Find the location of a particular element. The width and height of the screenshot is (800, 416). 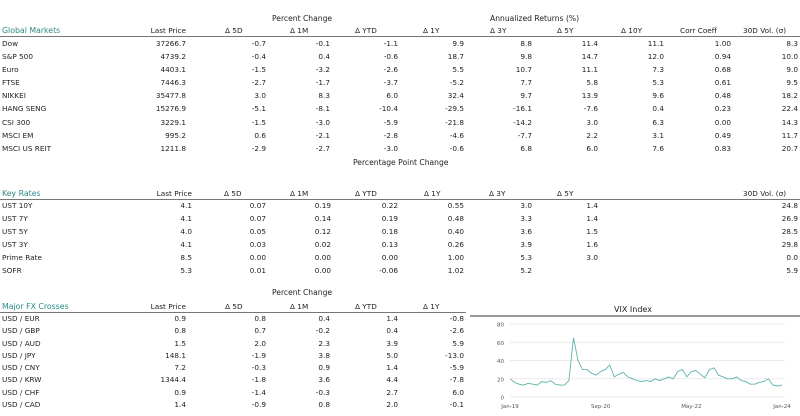

row-label: USD / JPY is located at coordinates (19, 355).